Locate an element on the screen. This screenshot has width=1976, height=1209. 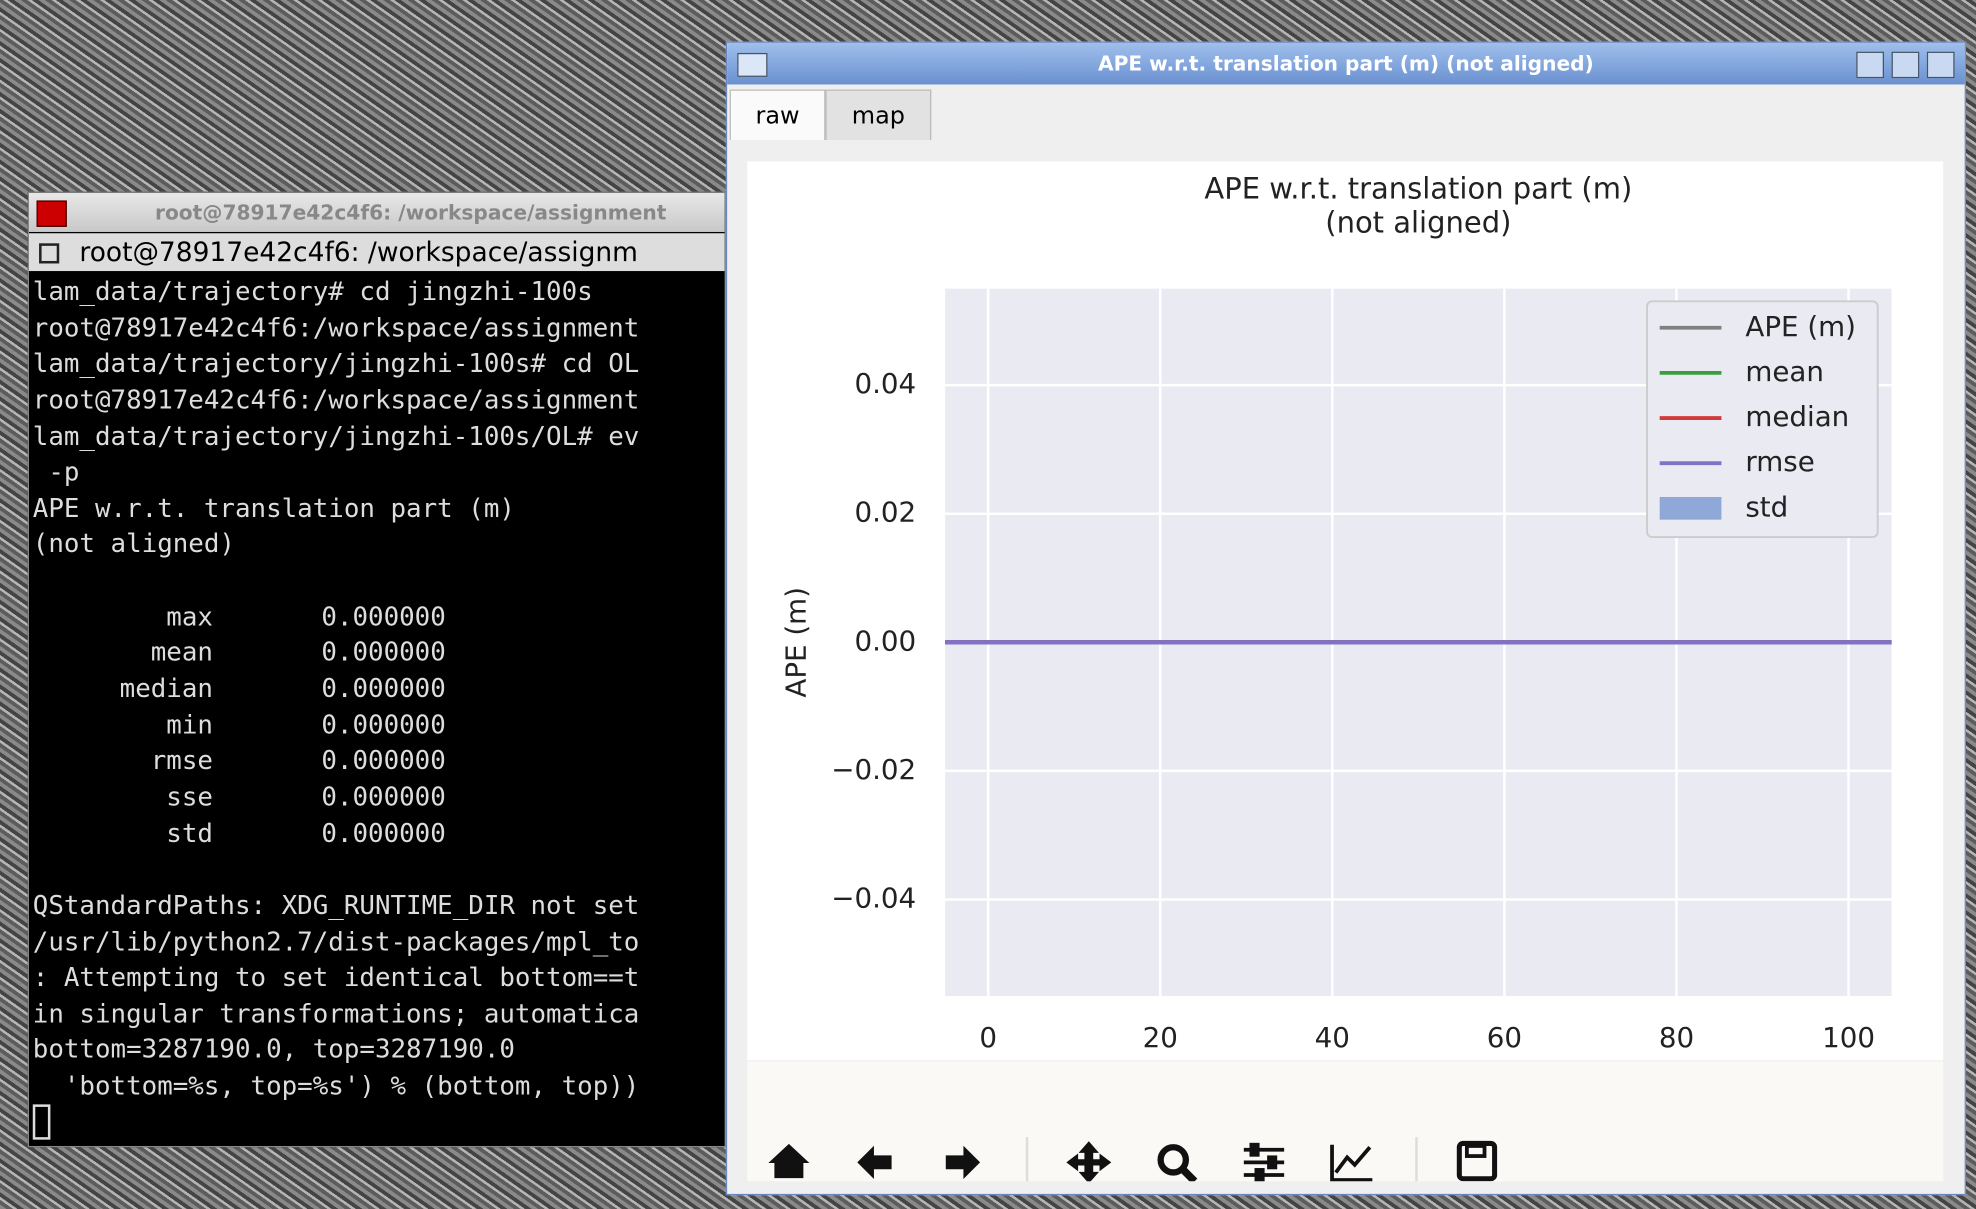
stat-name: median is located at coordinates (166, 688).